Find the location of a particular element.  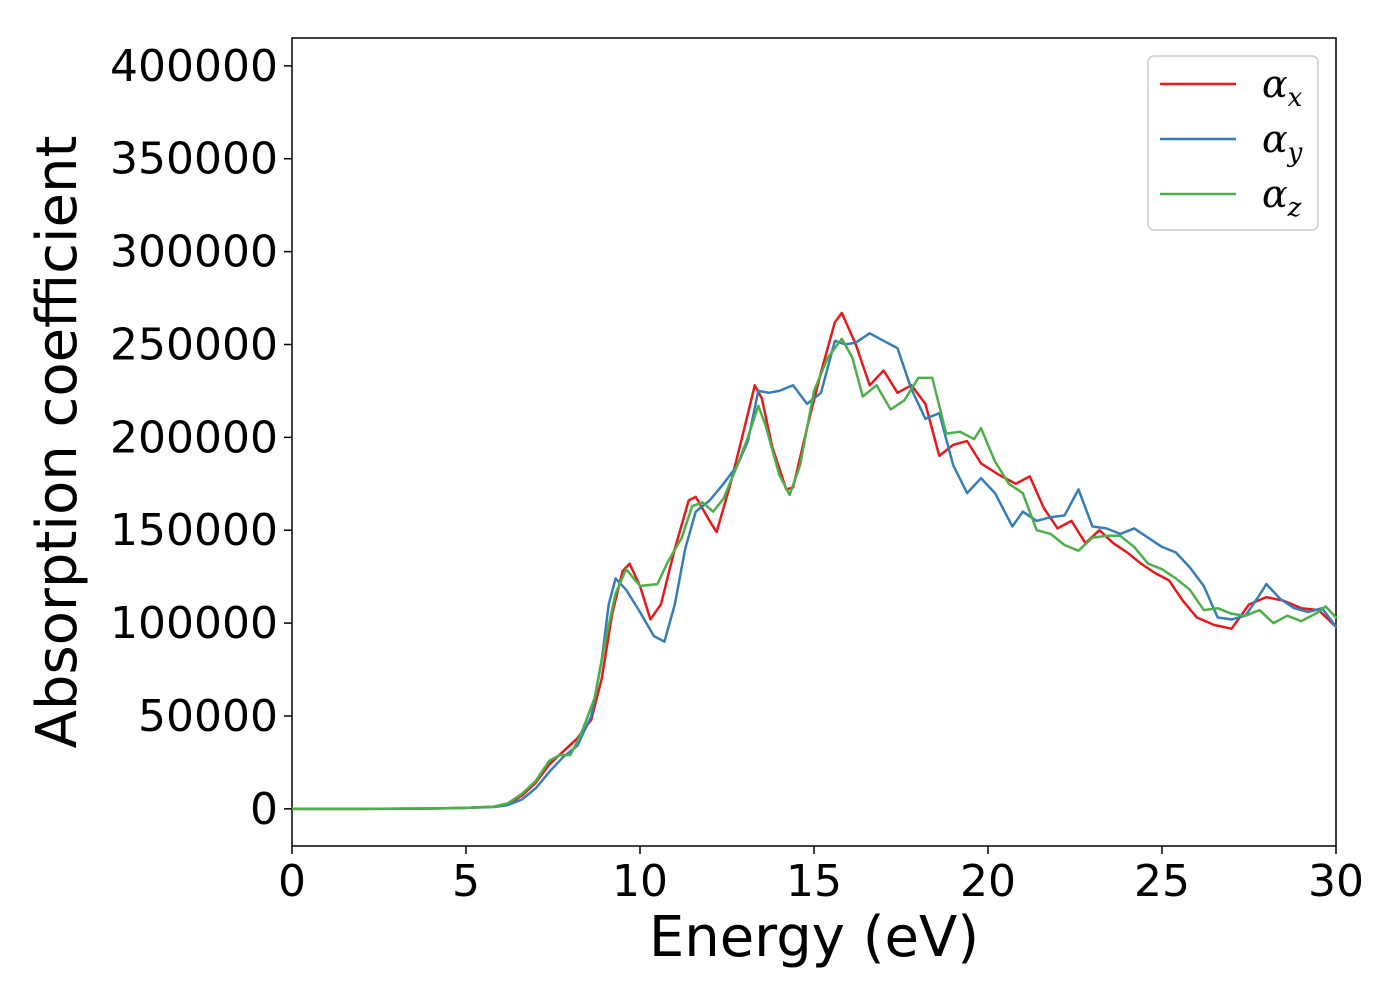

y-tick-label: 350000 is located at coordinates (194, 159).